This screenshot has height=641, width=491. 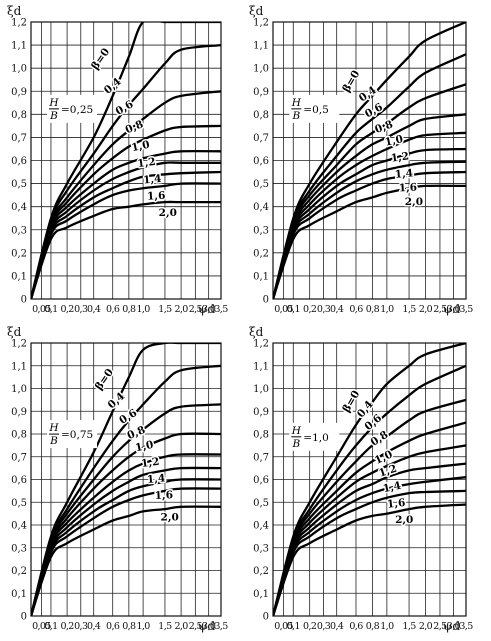 I want to click on series-label: 0,6, so click(x=128, y=417).